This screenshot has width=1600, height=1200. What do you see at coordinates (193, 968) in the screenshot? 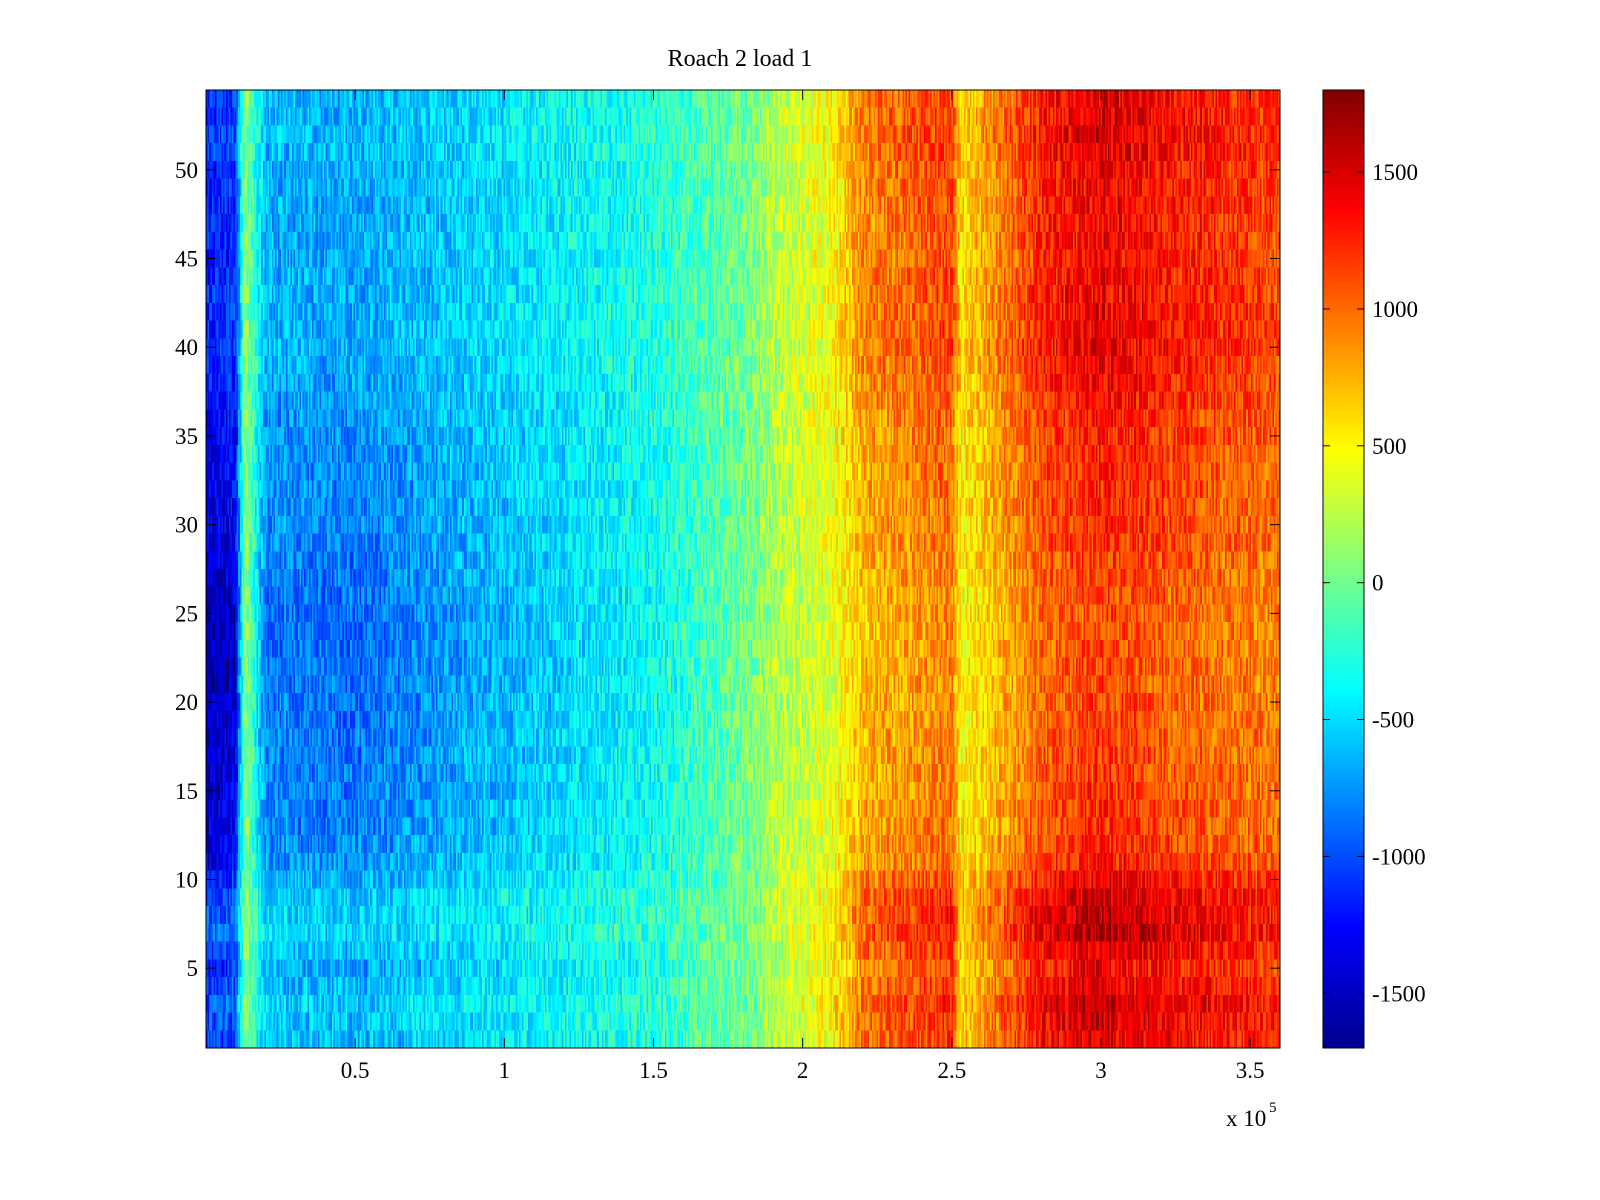
I see `y-tick-label: 5` at bounding box center [193, 968].